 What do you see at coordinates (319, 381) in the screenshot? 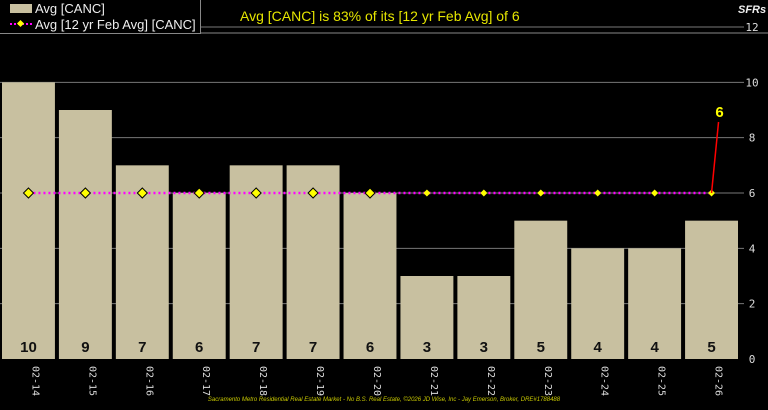
I see `x-tick-label: 02-19` at bounding box center [319, 381].